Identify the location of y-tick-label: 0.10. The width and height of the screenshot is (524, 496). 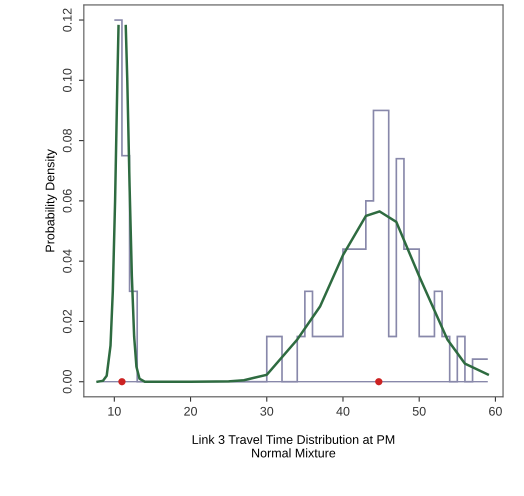
(67, 80).